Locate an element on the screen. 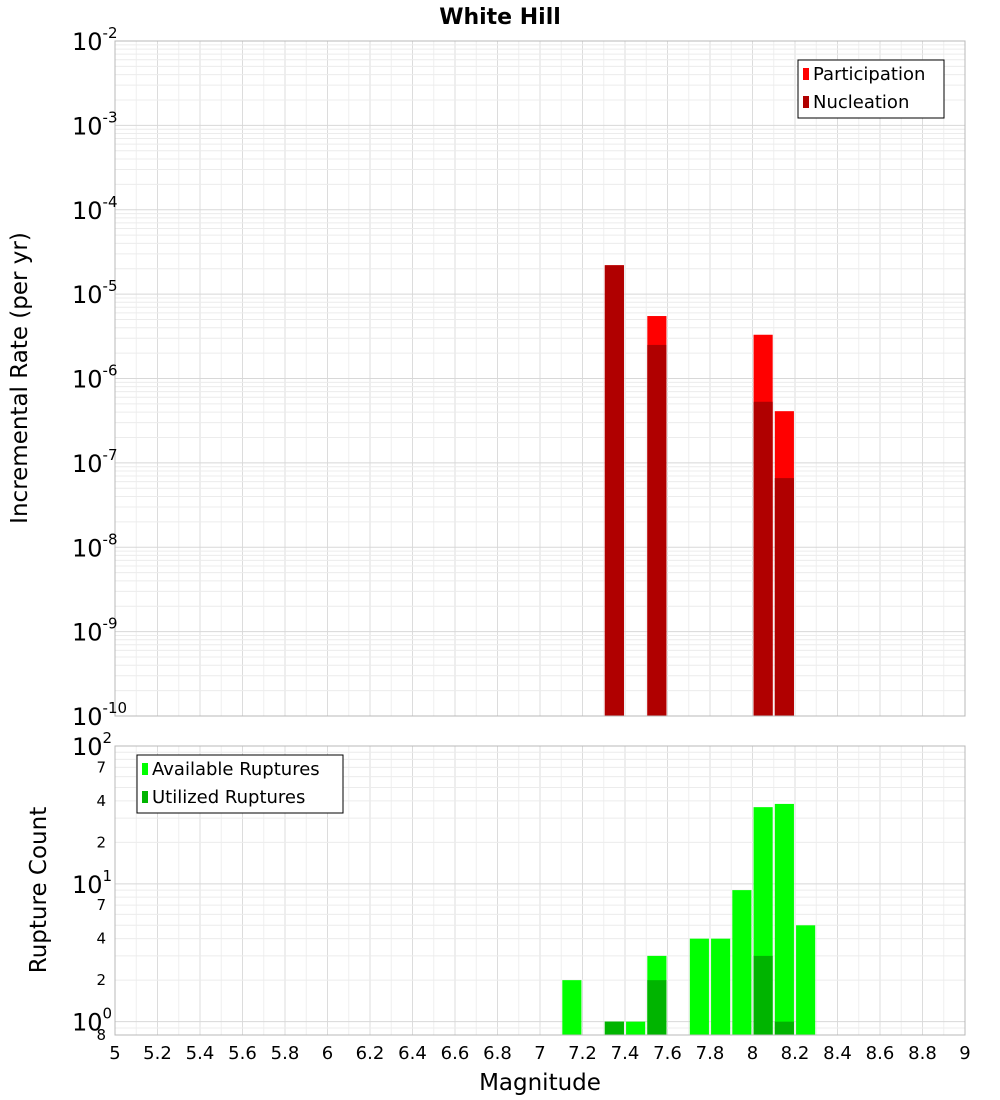  x-tick-label: 5.2 is located at coordinates (157, 1053).